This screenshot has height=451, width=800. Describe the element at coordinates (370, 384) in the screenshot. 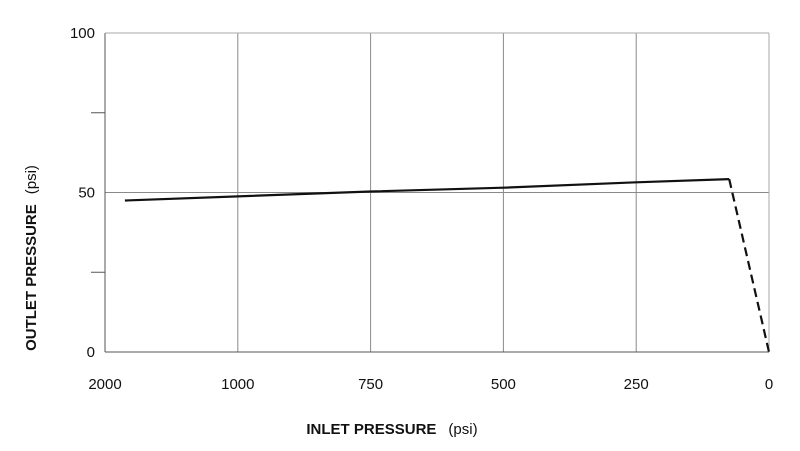

I see `x-tick-label: 750` at that location.